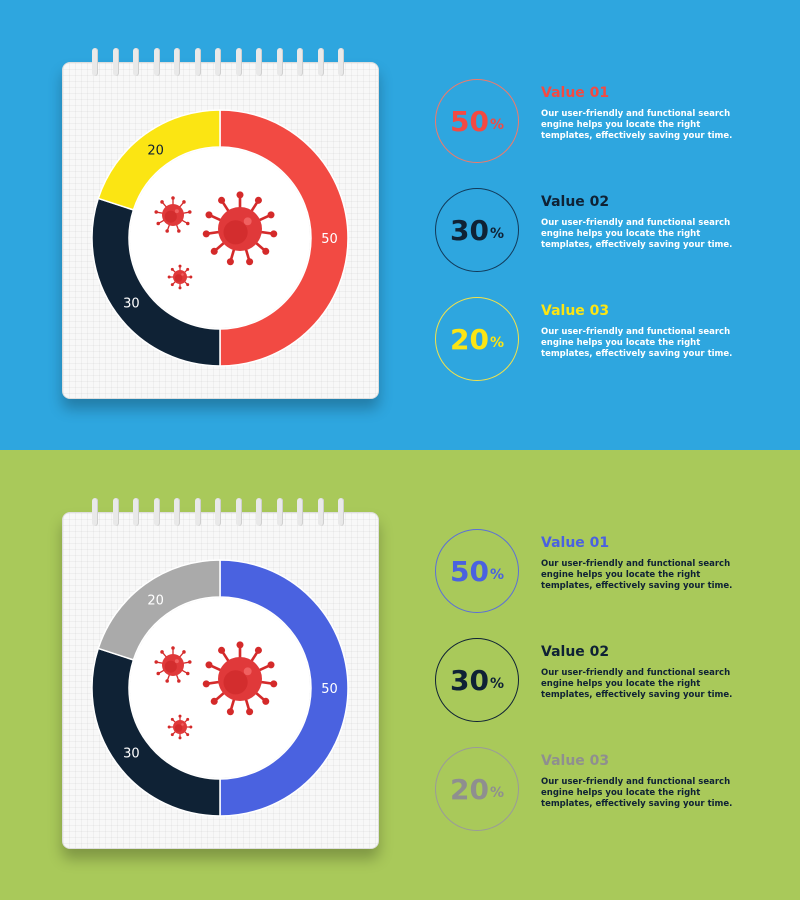 The height and width of the screenshot is (900, 800). I want to click on donut-chart-1: 50 30 20, so click(220, 238).